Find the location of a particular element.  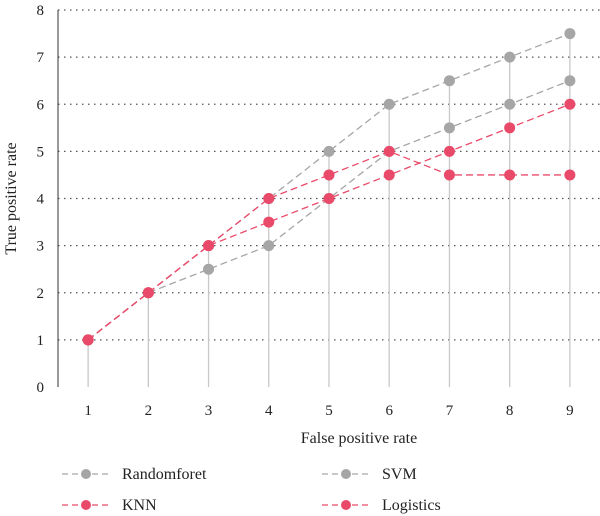

x-tick-label-3: 3 is located at coordinates (209, 411).